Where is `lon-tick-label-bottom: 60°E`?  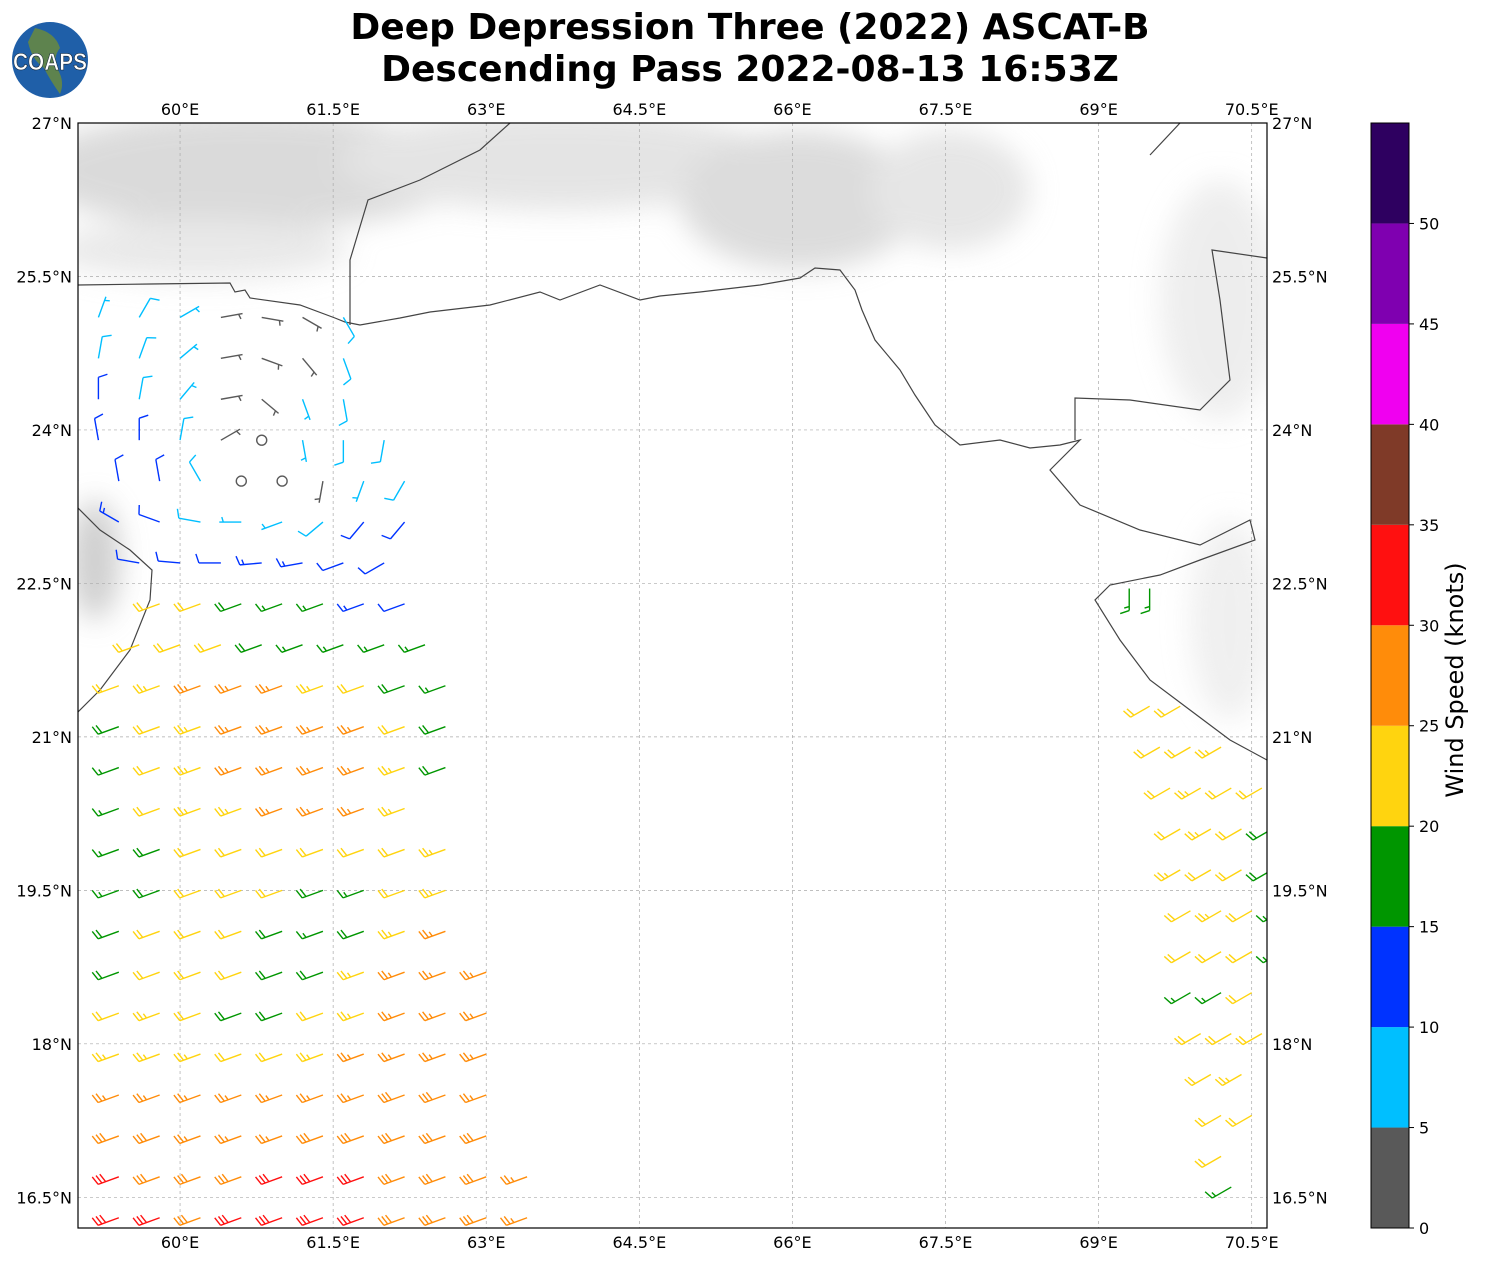
lon-tick-label-bottom: 60°E is located at coordinates (180, 1242).